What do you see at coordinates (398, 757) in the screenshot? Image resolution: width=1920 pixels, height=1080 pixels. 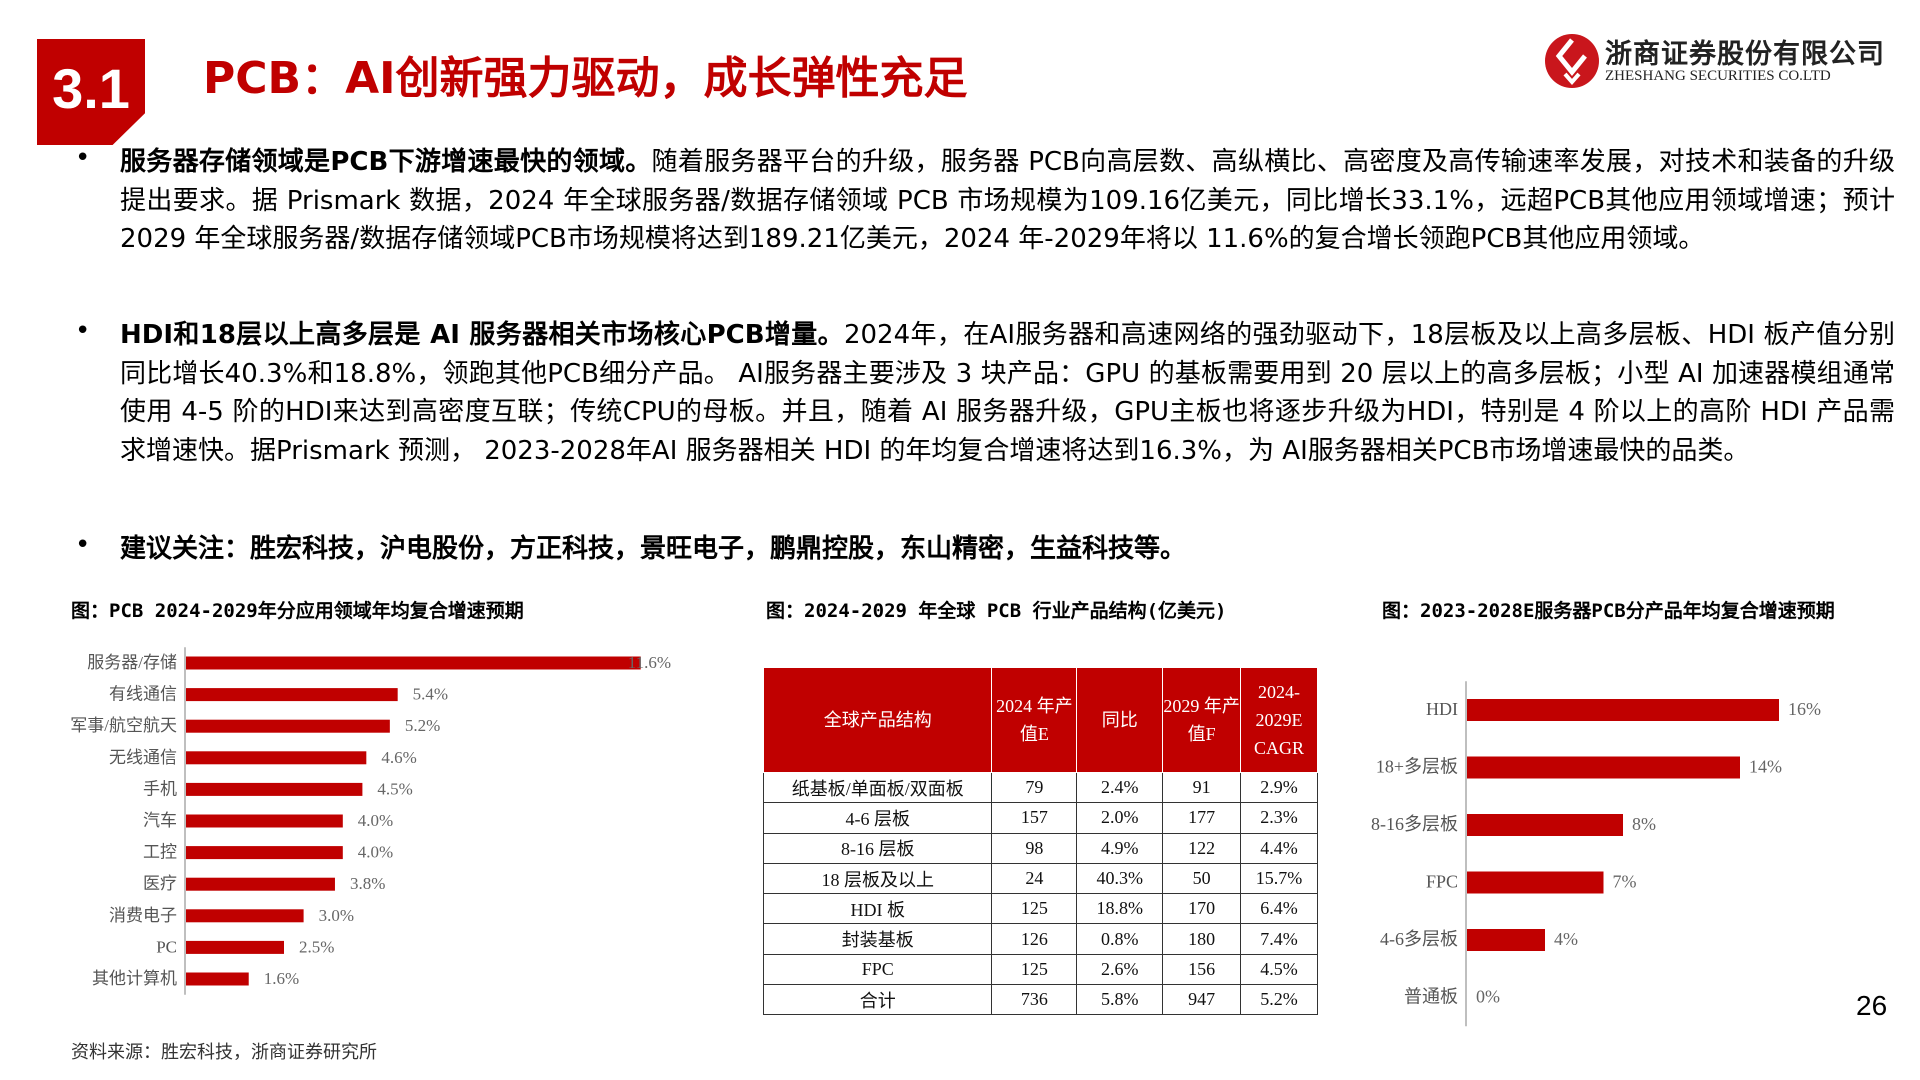 I see `data-label: 4.6%` at bounding box center [398, 757].